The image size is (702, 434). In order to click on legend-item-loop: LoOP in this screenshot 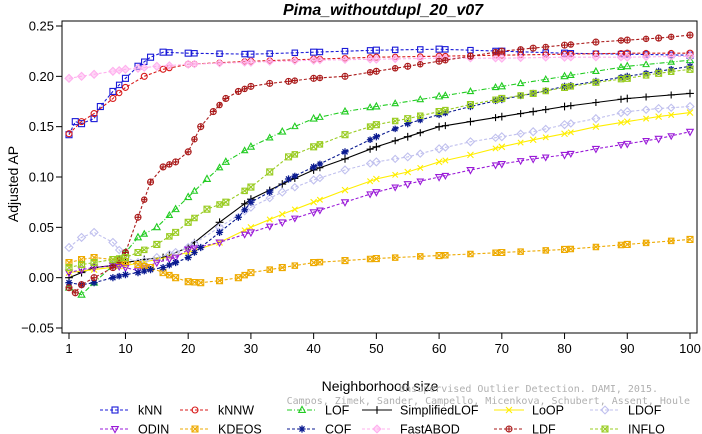, I will do `click(529, 411)`.